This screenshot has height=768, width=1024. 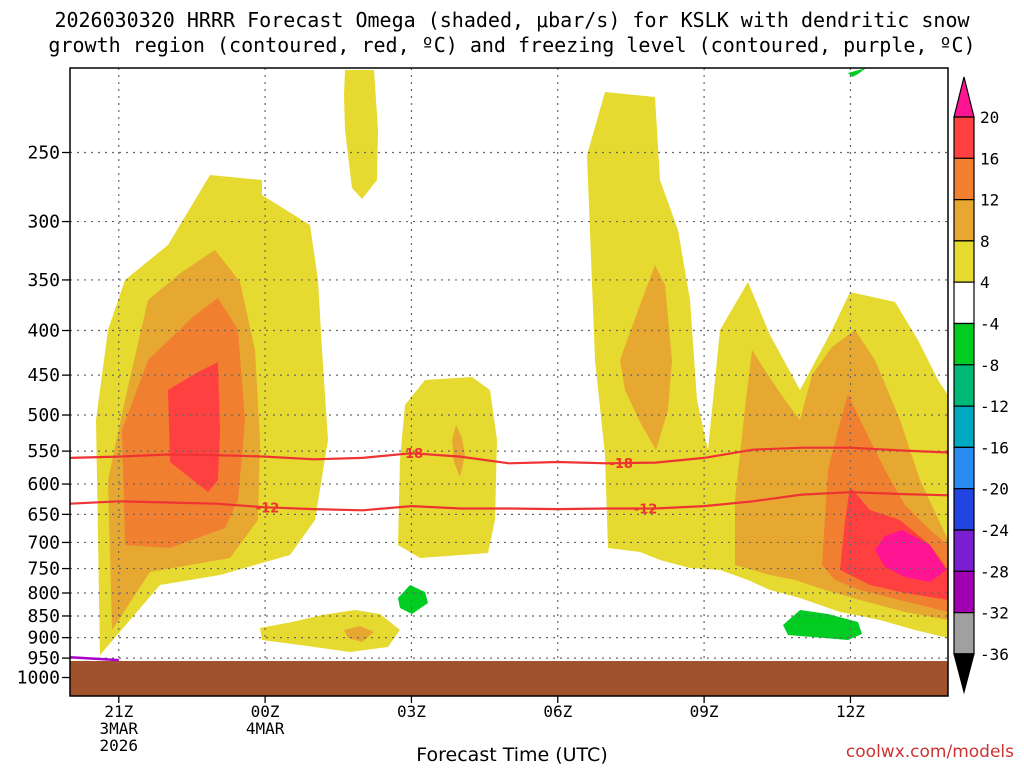 What do you see at coordinates (621, 464) in the screenshot?
I see `contour-label--18-1: -18` at bounding box center [621, 464].